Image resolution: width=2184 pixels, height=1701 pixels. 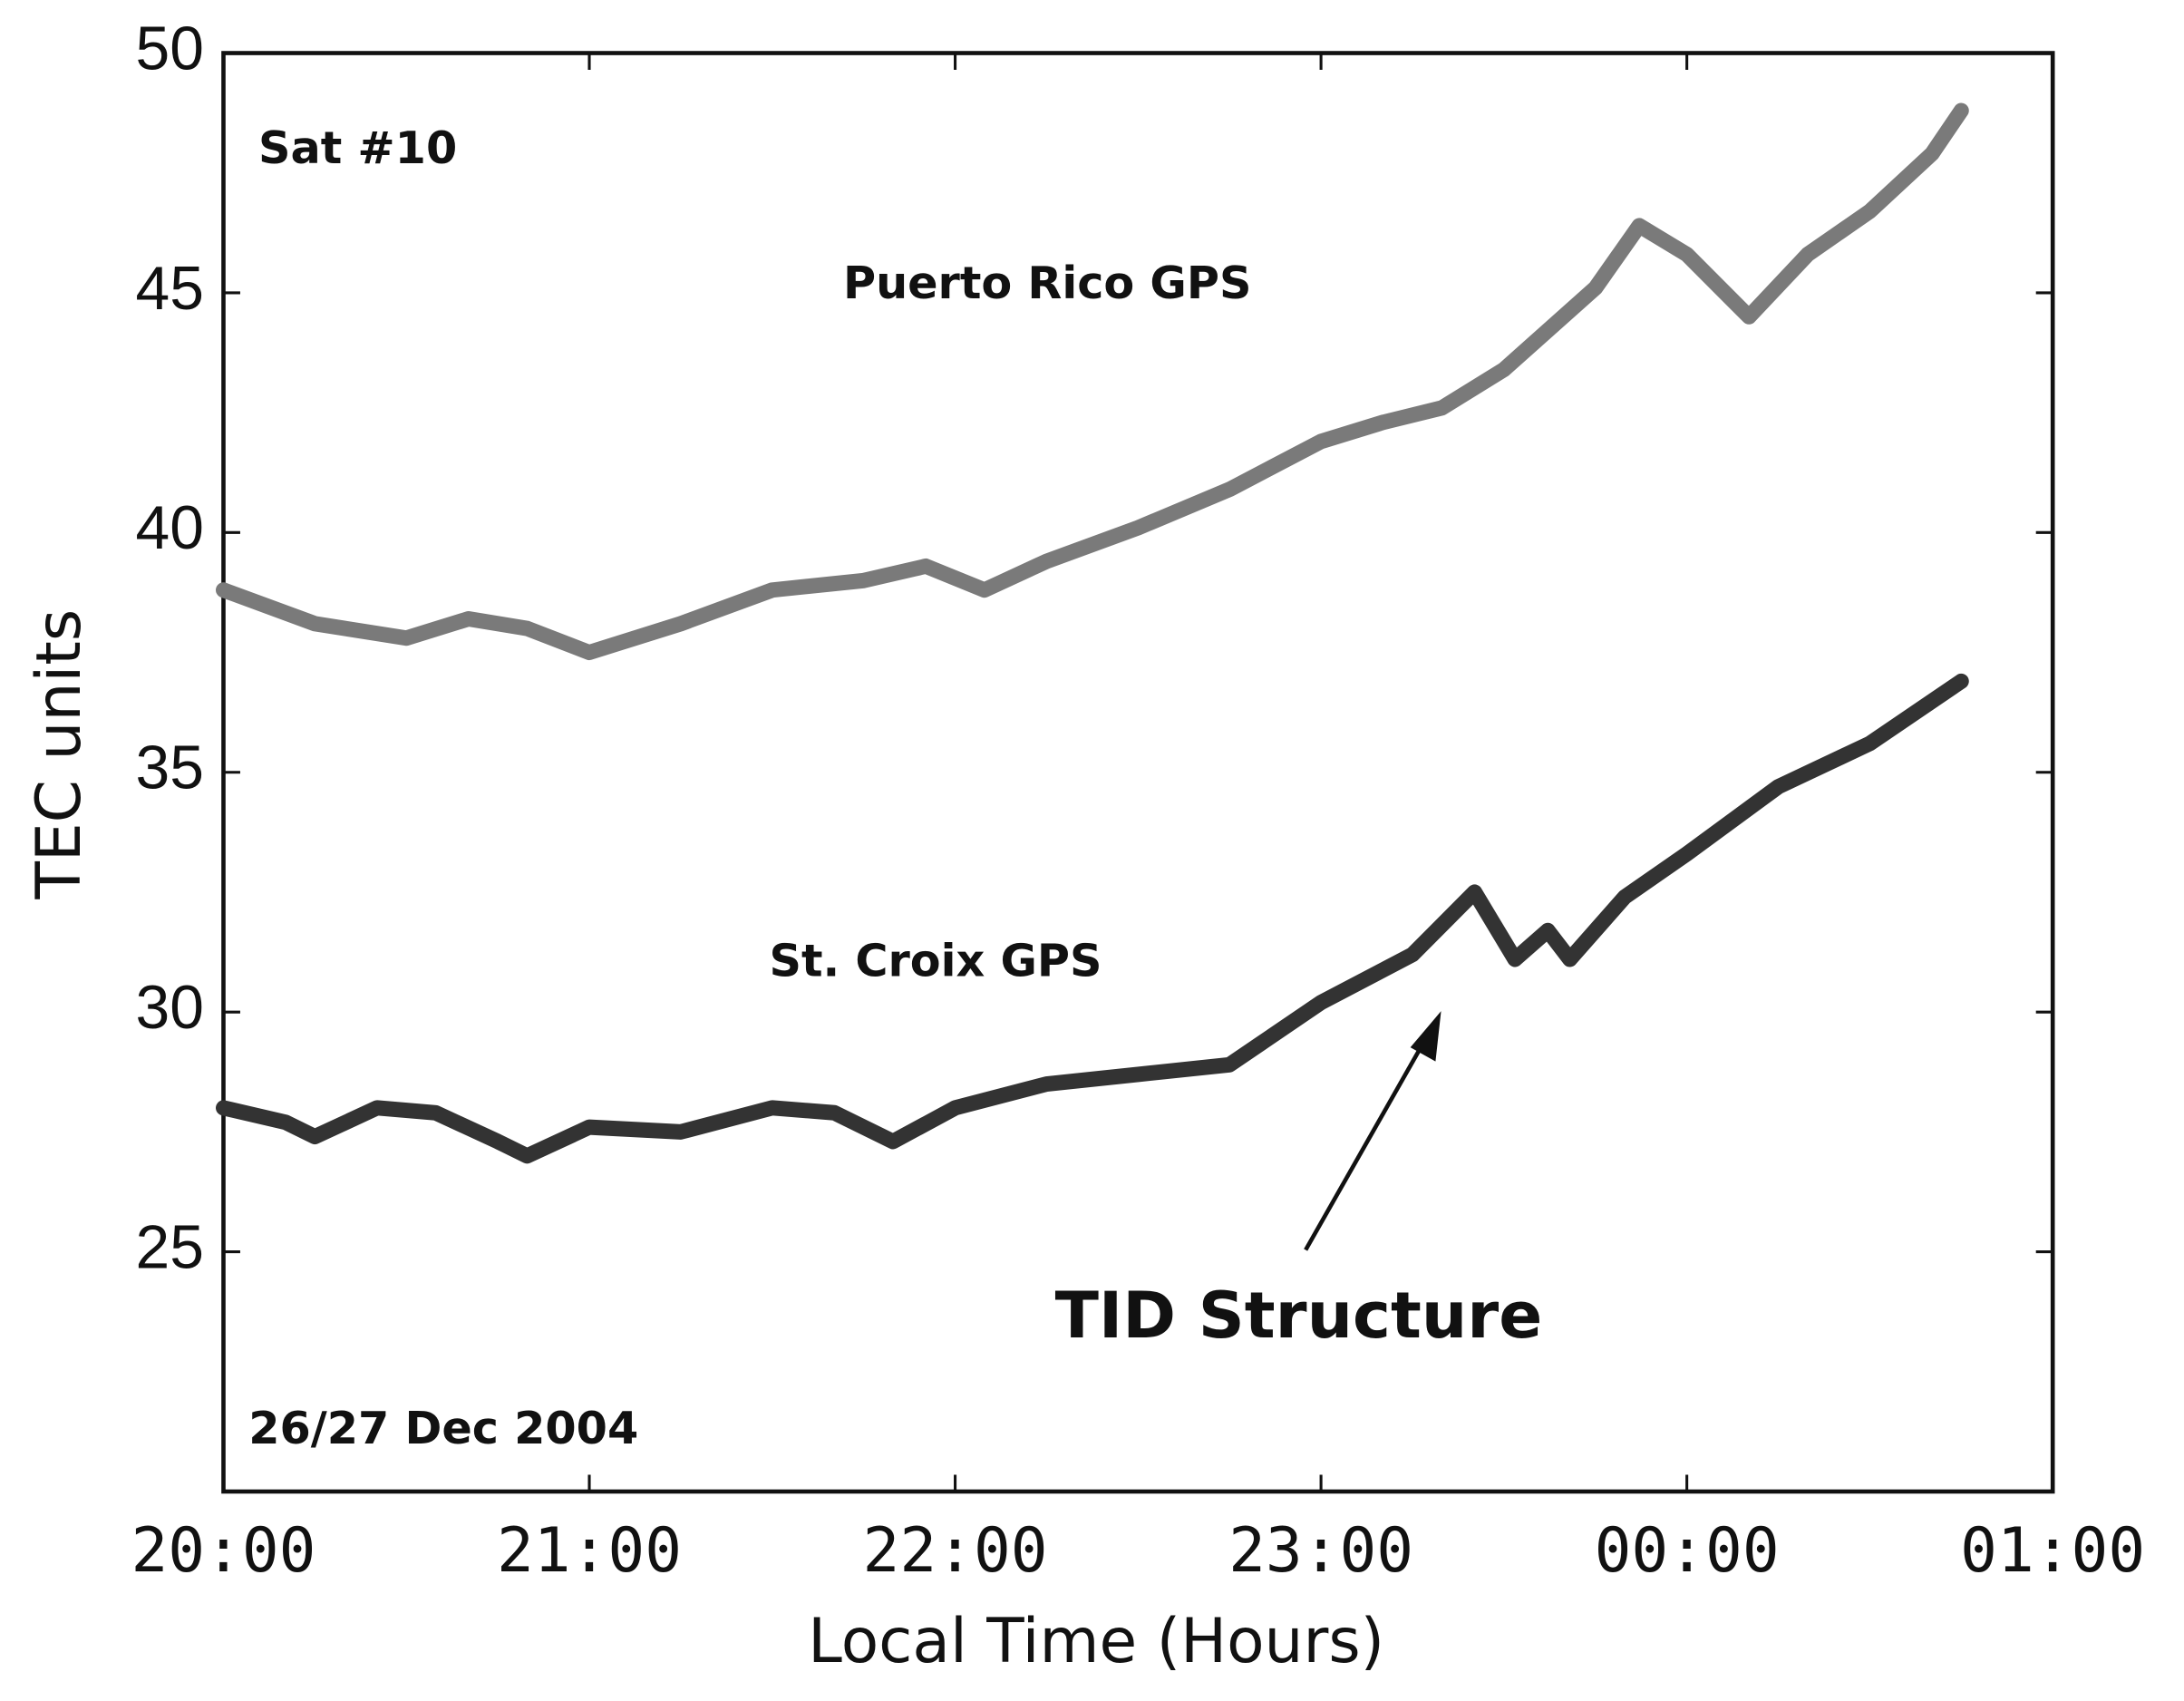 What do you see at coordinates (955, 1550) in the screenshot?
I see `x-tick-label: 22:00` at bounding box center [955, 1550].